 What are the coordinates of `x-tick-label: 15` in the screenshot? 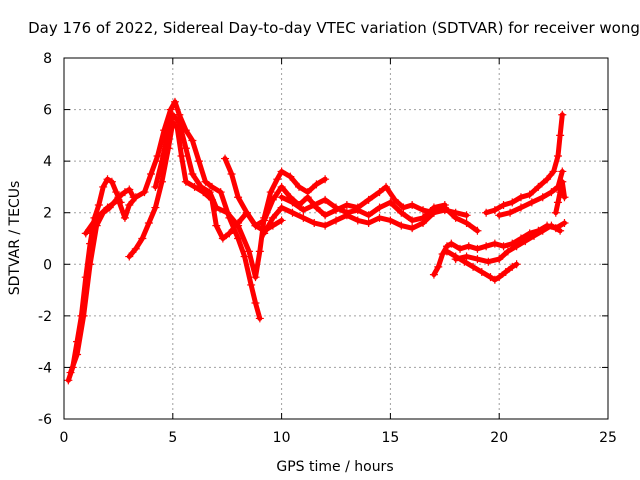 It's located at (390, 438).